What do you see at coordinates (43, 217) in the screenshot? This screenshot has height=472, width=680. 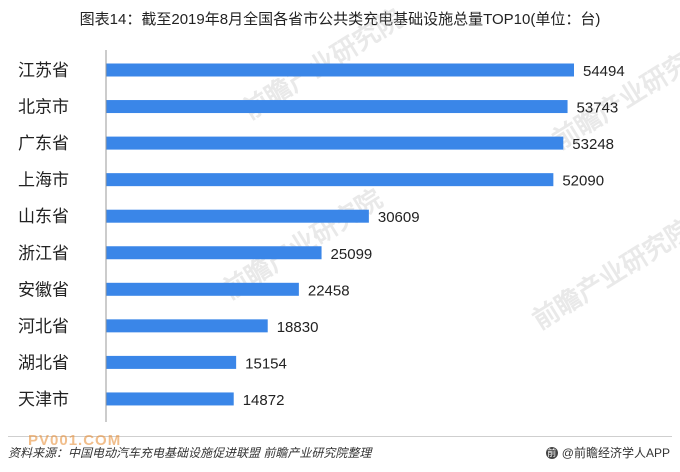 I see `category-label-4: 山东省` at bounding box center [43, 217].